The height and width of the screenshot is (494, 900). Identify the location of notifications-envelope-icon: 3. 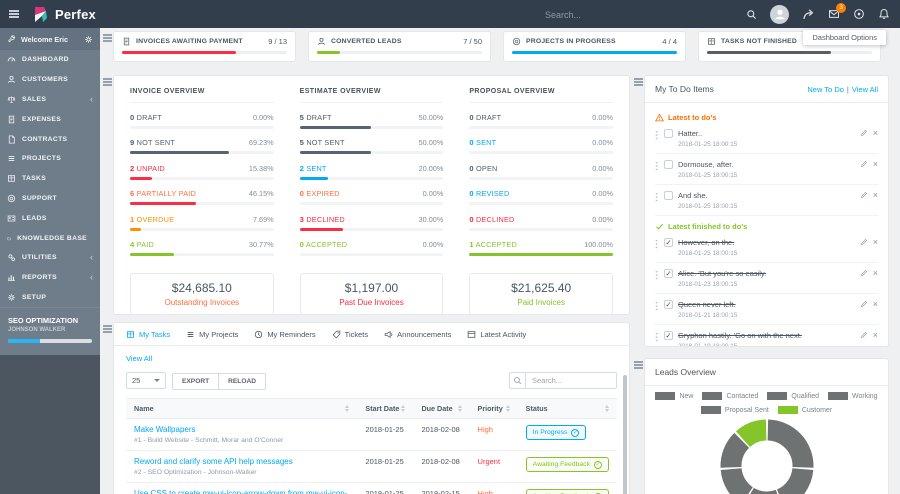
(837, 11).